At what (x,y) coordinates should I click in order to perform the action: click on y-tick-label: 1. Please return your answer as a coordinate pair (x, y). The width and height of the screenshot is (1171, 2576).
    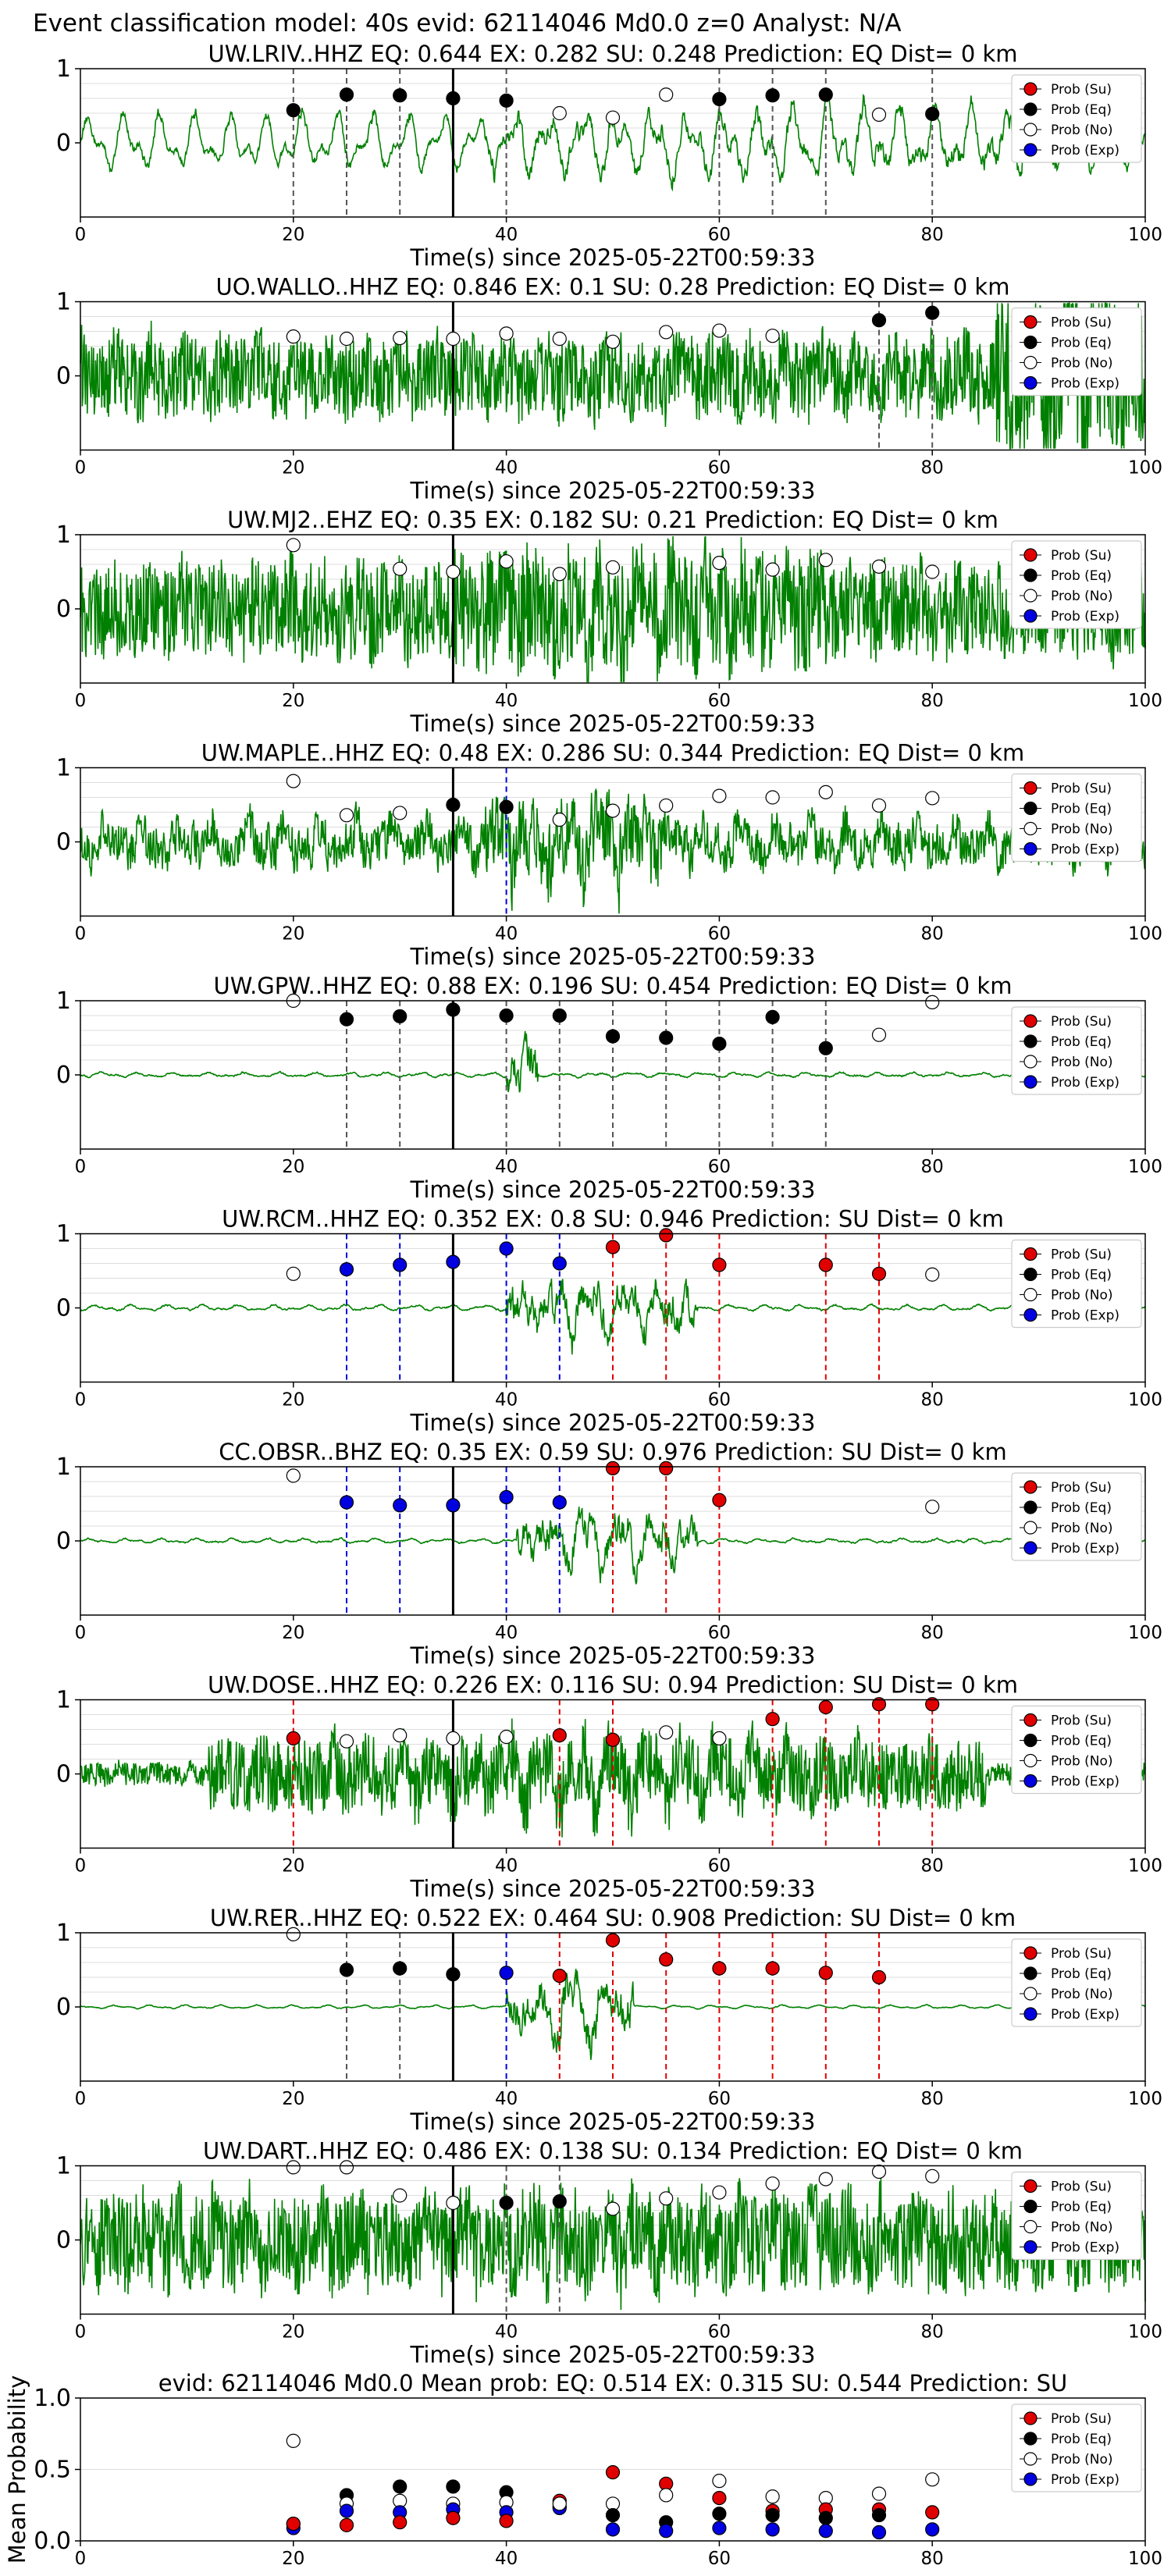
    Looking at the image, I should click on (64, 1001).